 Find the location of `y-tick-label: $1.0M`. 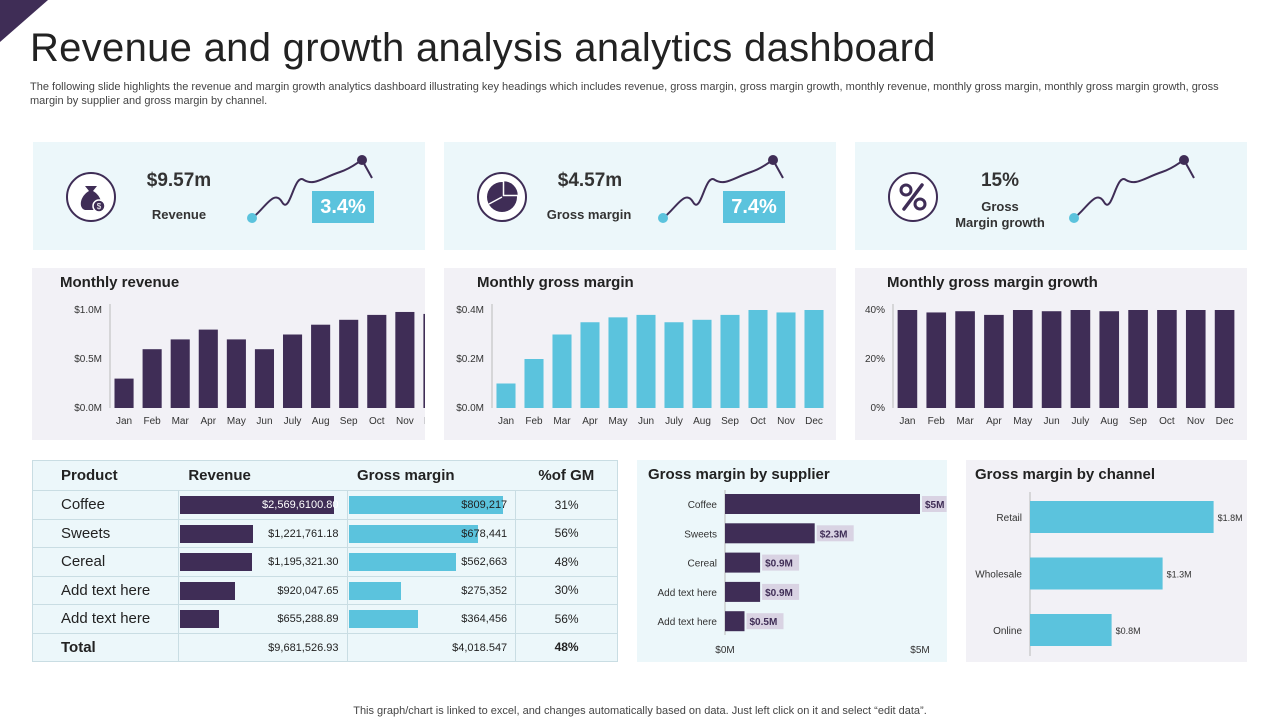

y-tick-label: $1.0M is located at coordinates (88, 310).